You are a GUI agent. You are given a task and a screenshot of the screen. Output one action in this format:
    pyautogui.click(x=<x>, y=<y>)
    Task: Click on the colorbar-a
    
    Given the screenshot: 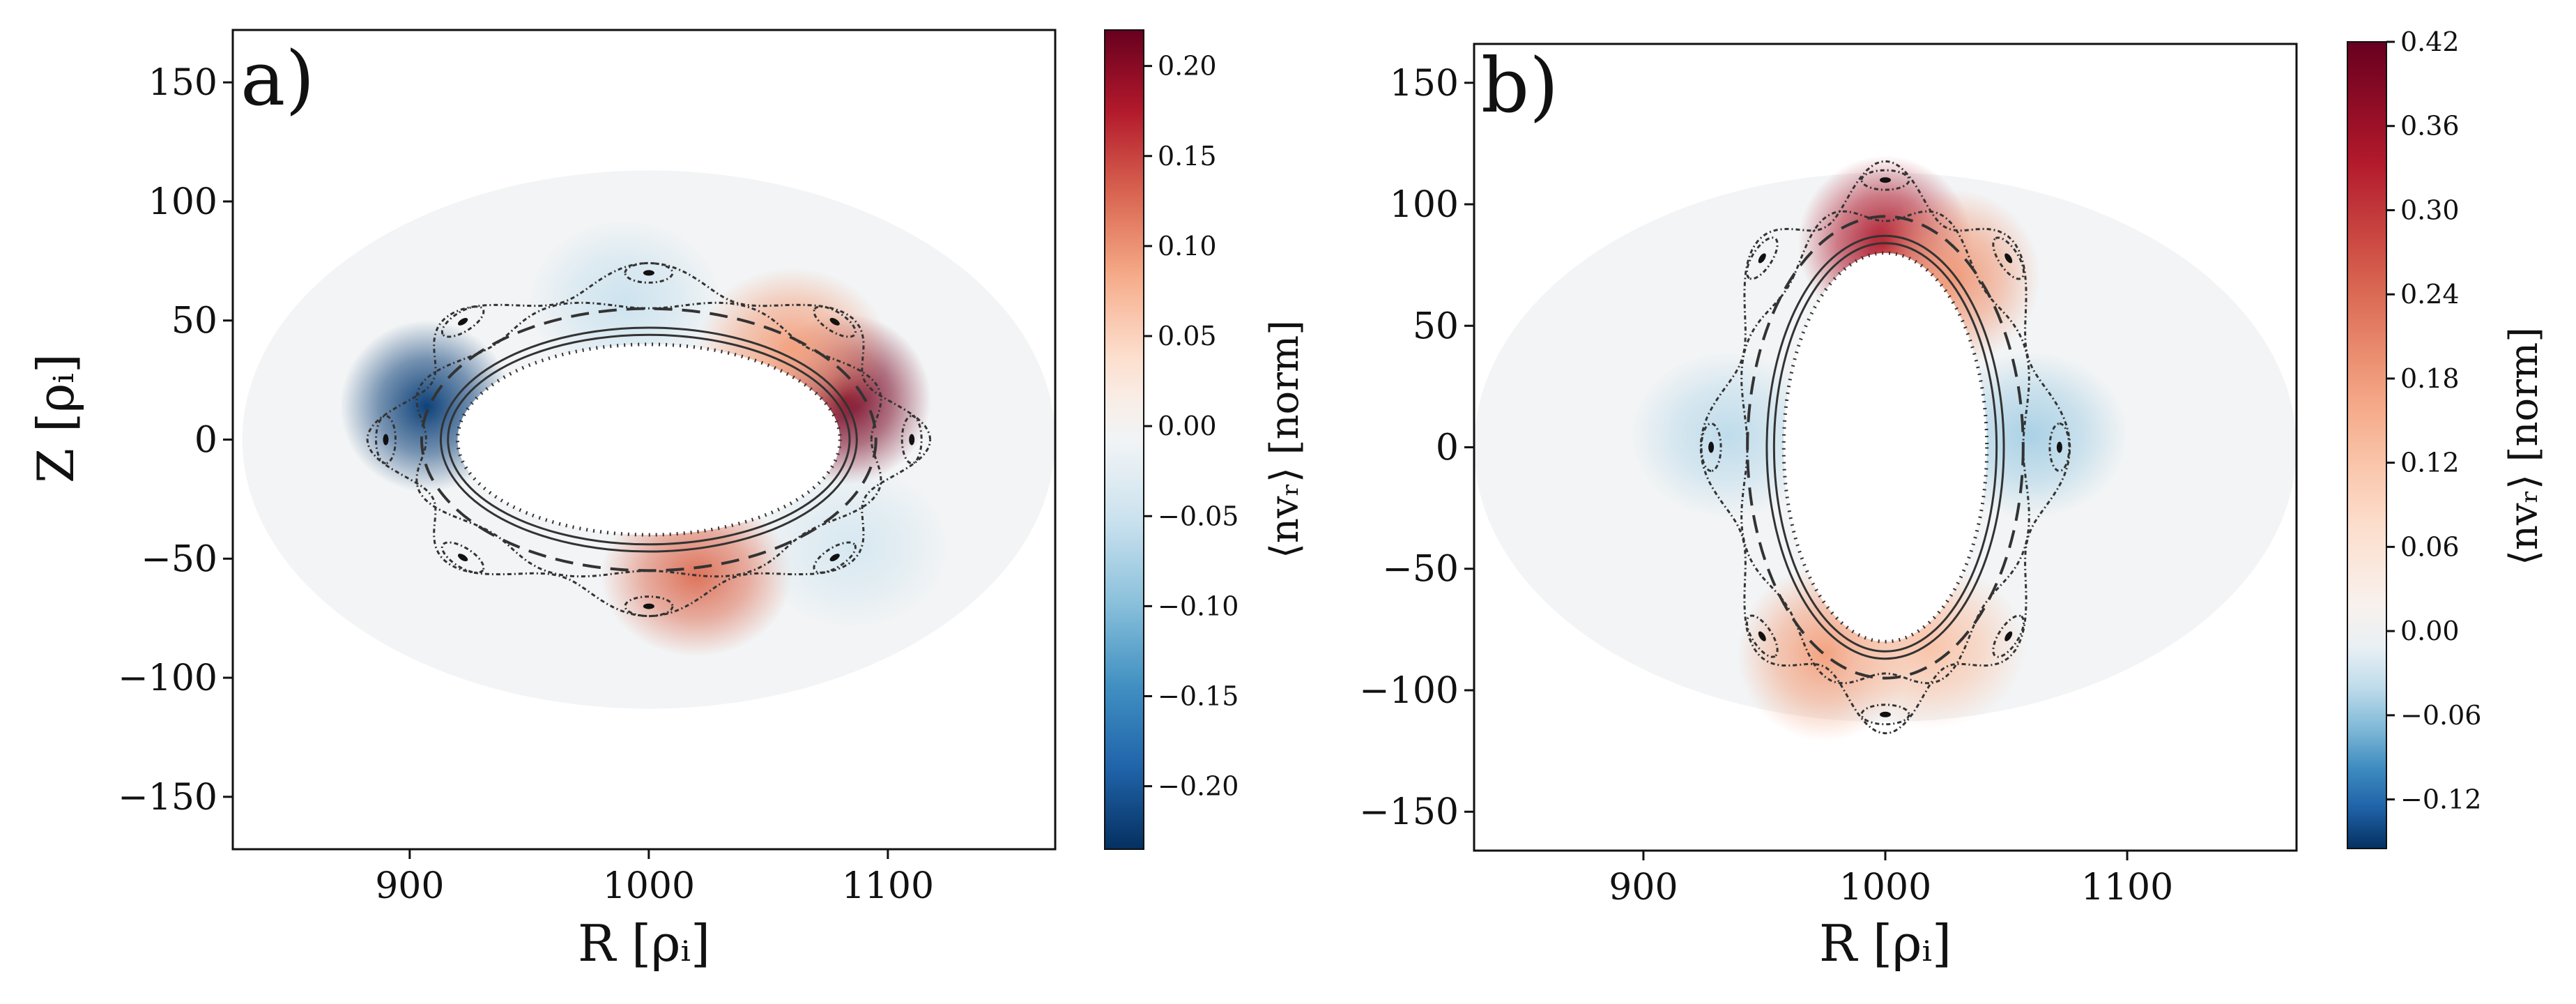 What is the action you would take?
    pyautogui.click(x=1124, y=439)
    